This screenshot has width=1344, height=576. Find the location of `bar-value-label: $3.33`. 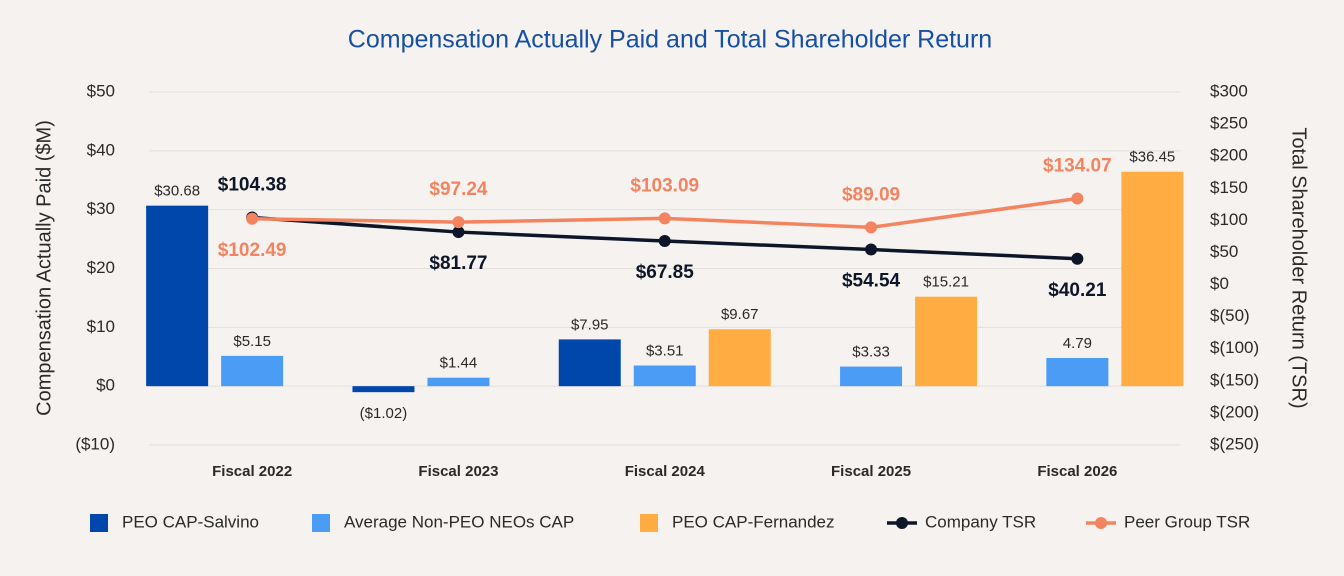

bar-value-label: $3.33 is located at coordinates (871, 352).